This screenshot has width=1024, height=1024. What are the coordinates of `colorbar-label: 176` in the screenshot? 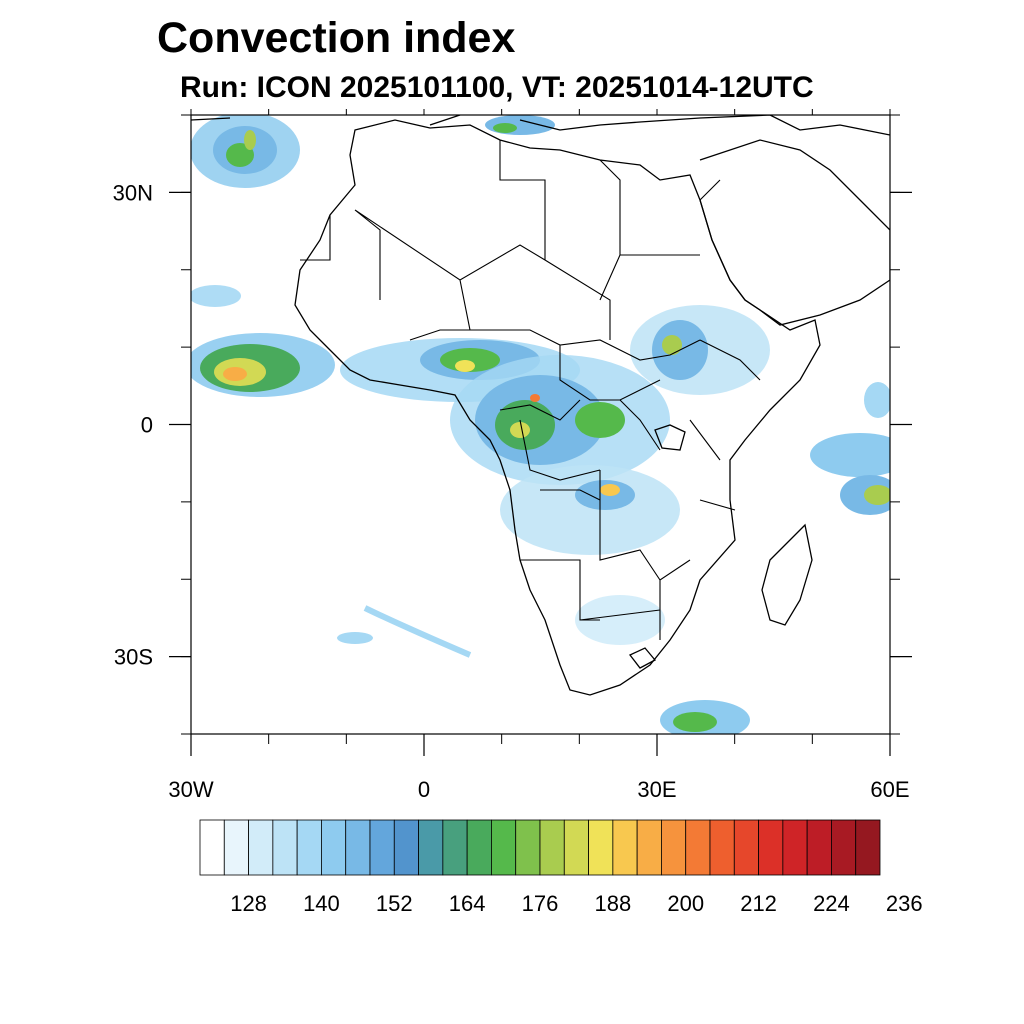 It's located at (540, 903).